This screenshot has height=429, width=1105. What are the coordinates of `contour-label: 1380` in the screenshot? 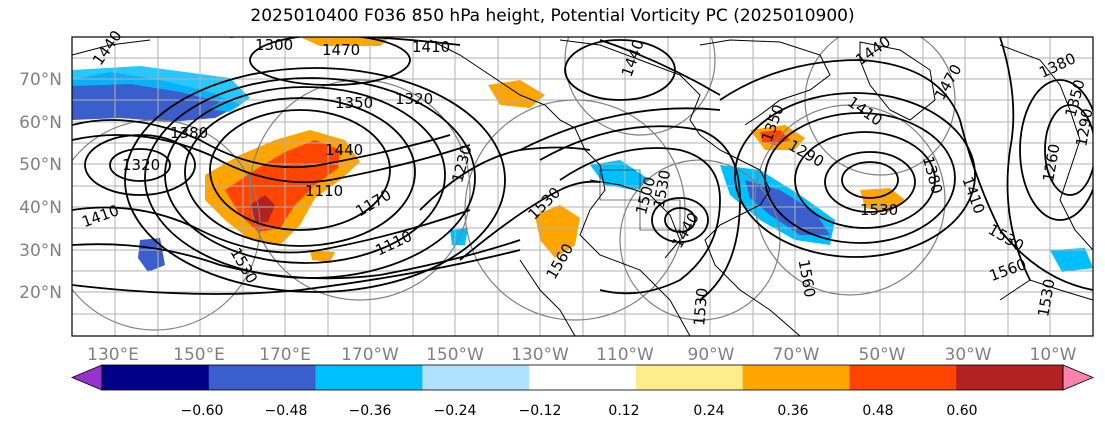 It's located at (189, 133).